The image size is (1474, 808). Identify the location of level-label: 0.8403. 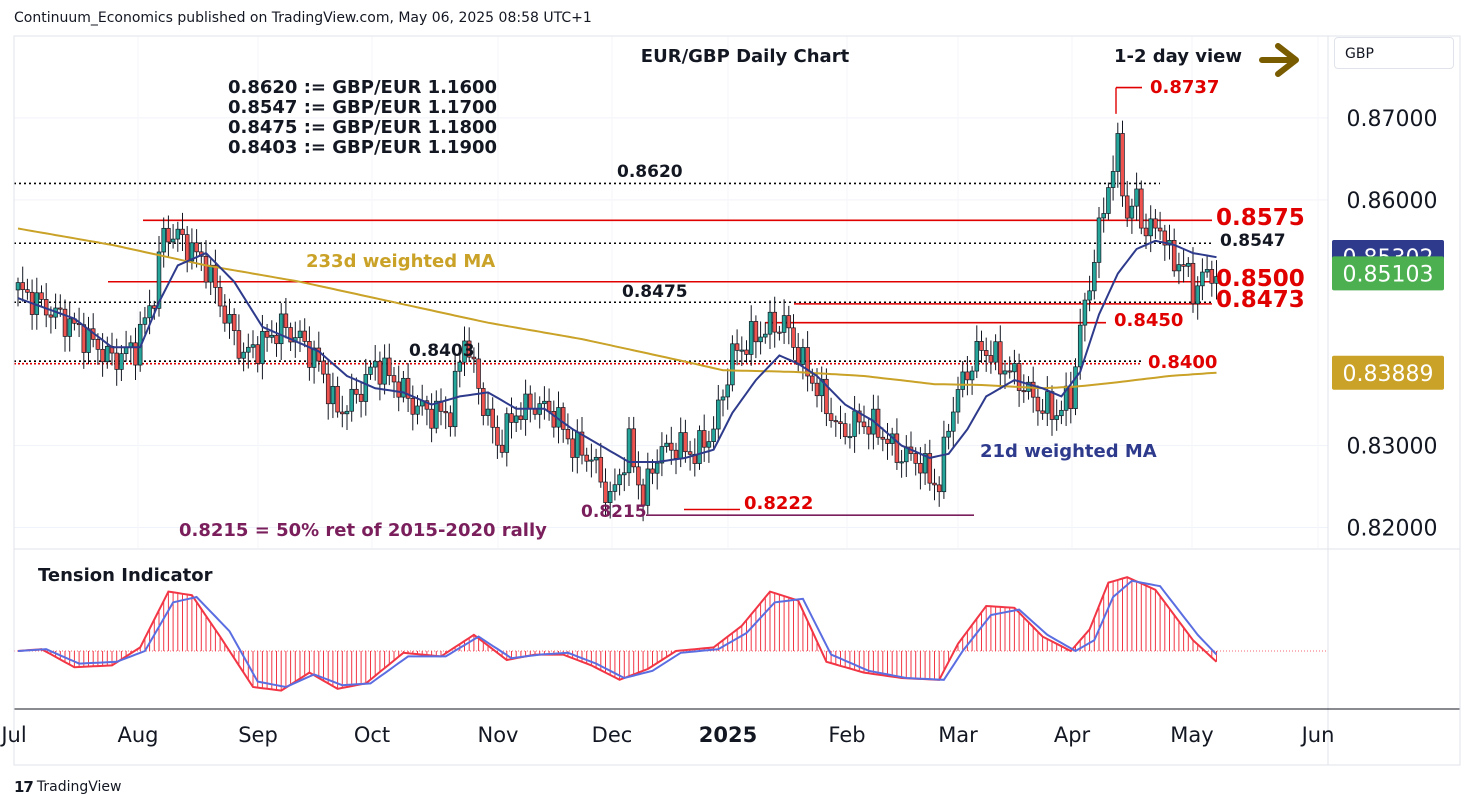
(442, 351).